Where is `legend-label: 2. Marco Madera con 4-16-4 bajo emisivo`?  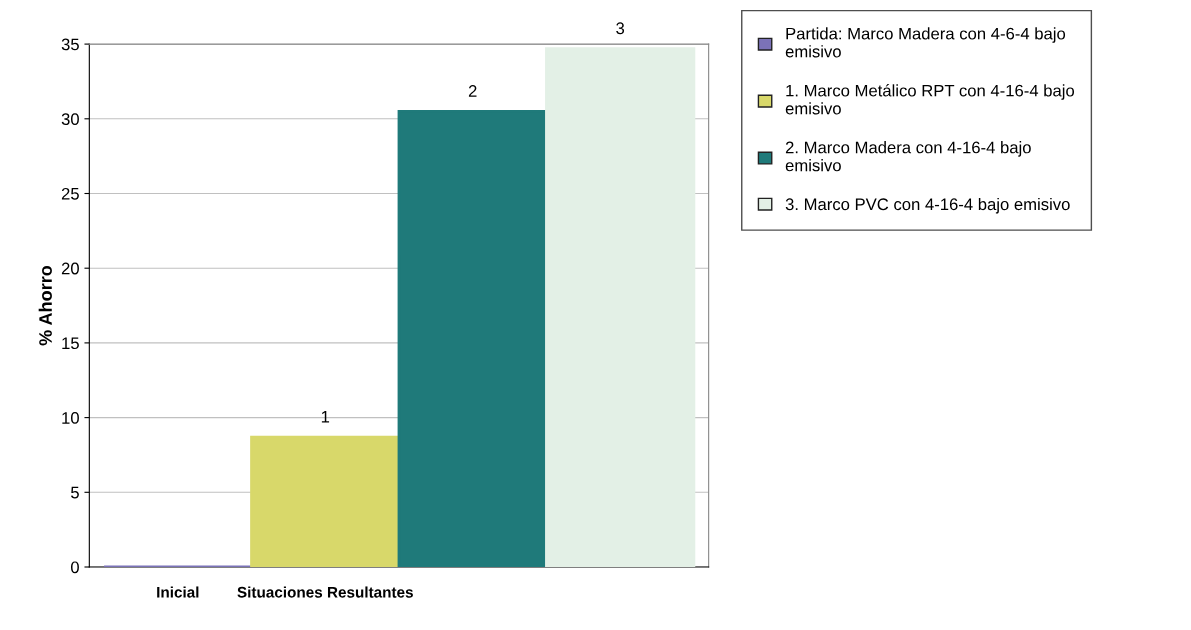
legend-label: 2. Marco Madera con 4-16-4 bajo emisivo is located at coordinates (908, 156).